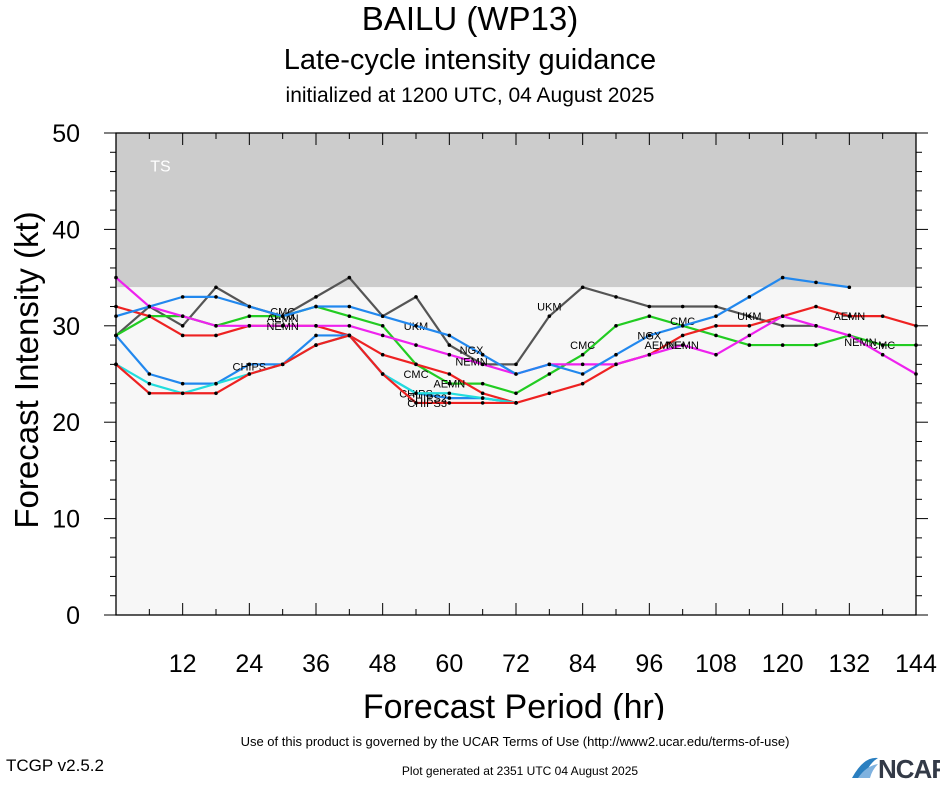 This screenshot has height=785, width=940. Describe the element at coordinates (716, 664) in the screenshot. I see `x-tick-label: 108` at that location.